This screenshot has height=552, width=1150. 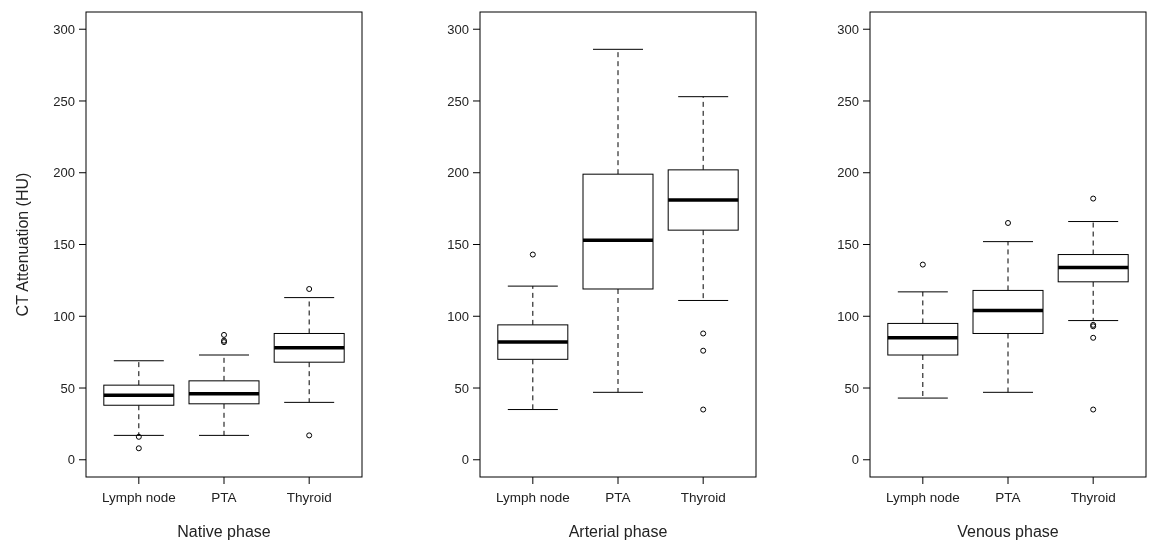 I want to click on x-axis-title: Arterial phase, so click(x=618, y=531).